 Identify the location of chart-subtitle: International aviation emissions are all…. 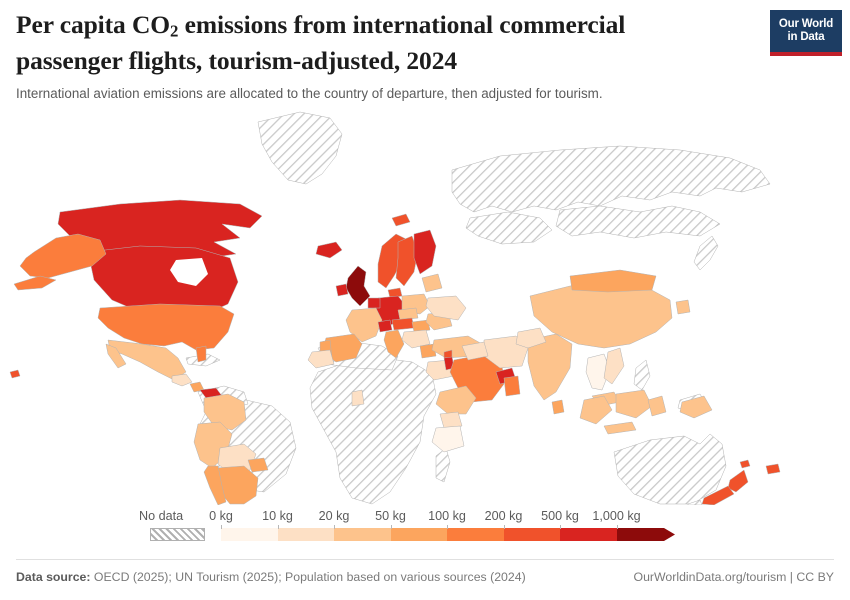
(309, 93).